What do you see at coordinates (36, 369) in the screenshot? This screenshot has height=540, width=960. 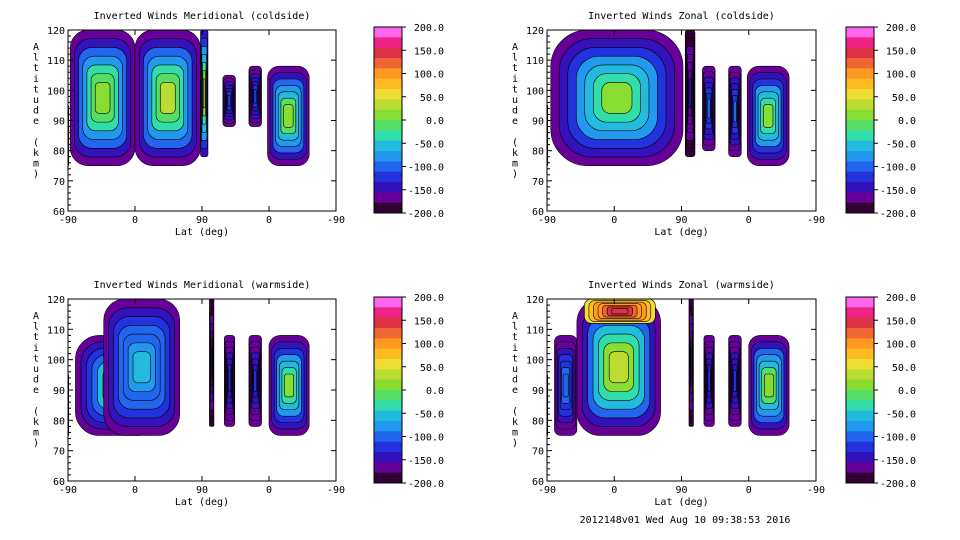 I see `y-axis-label-char: u` at bounding box center [36, 369].